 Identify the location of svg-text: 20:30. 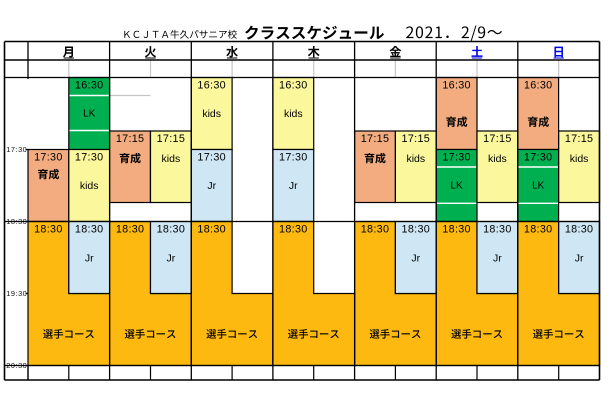
(16, 365).